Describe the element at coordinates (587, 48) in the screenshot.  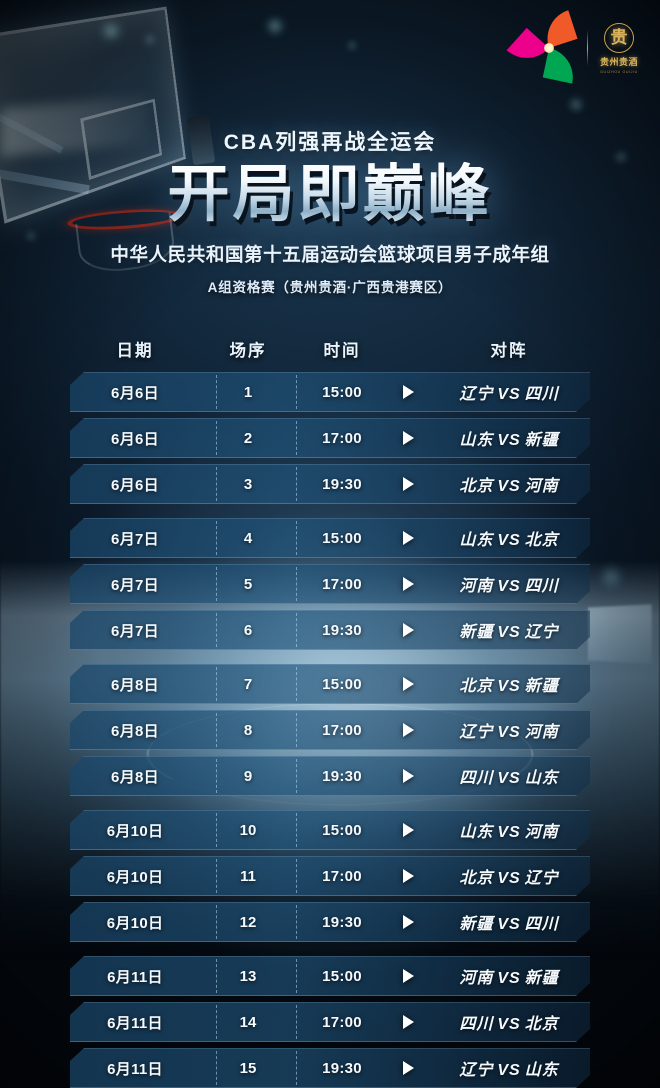
I see `logo-divider` at that location.